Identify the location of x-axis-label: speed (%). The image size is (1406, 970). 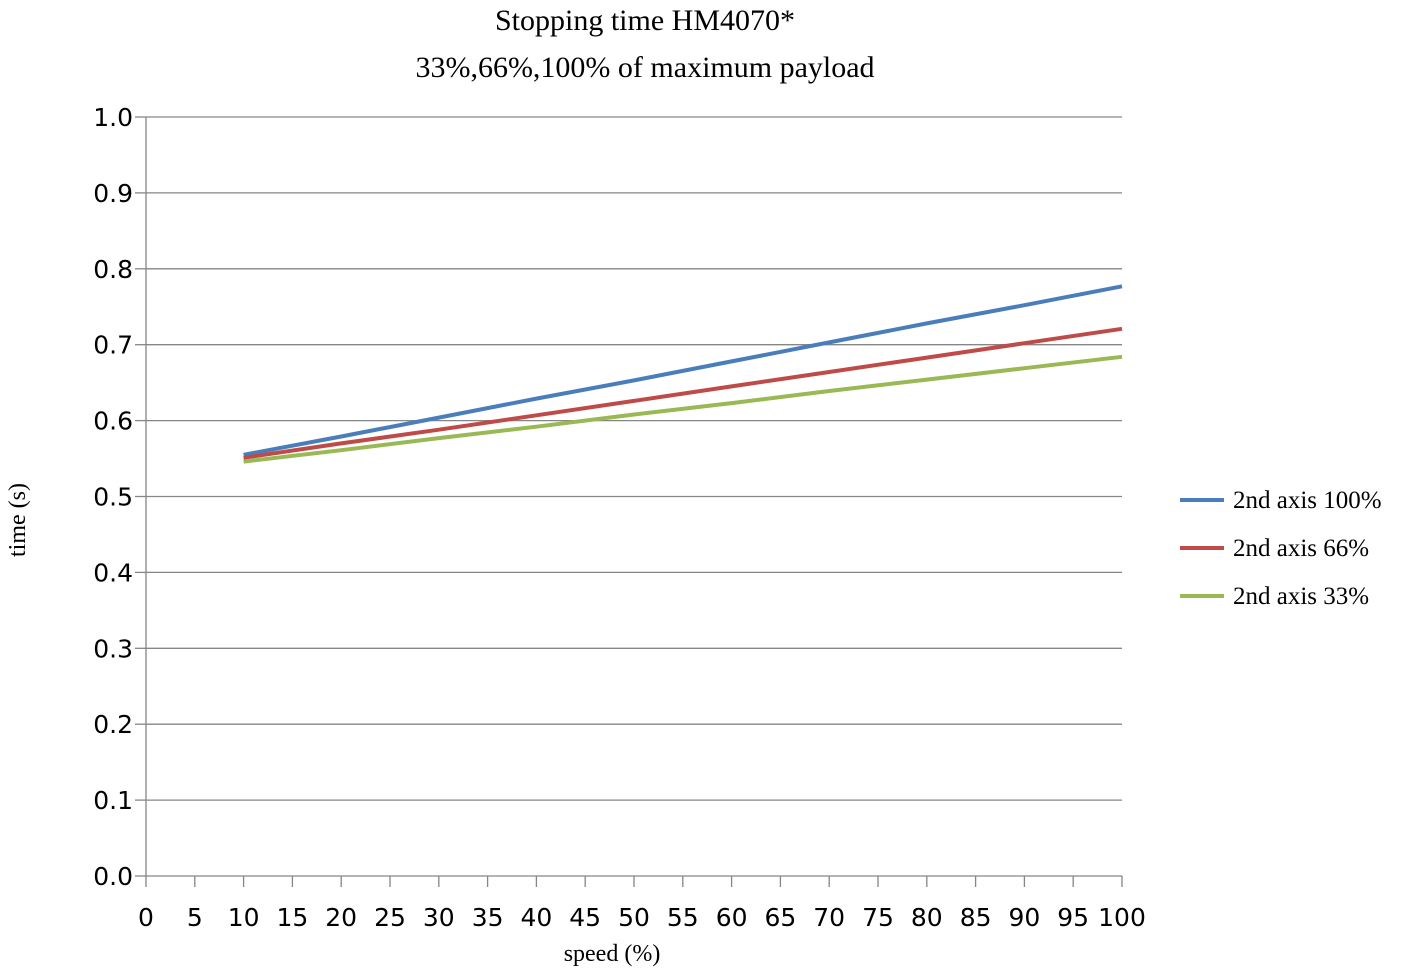
(612, 954).